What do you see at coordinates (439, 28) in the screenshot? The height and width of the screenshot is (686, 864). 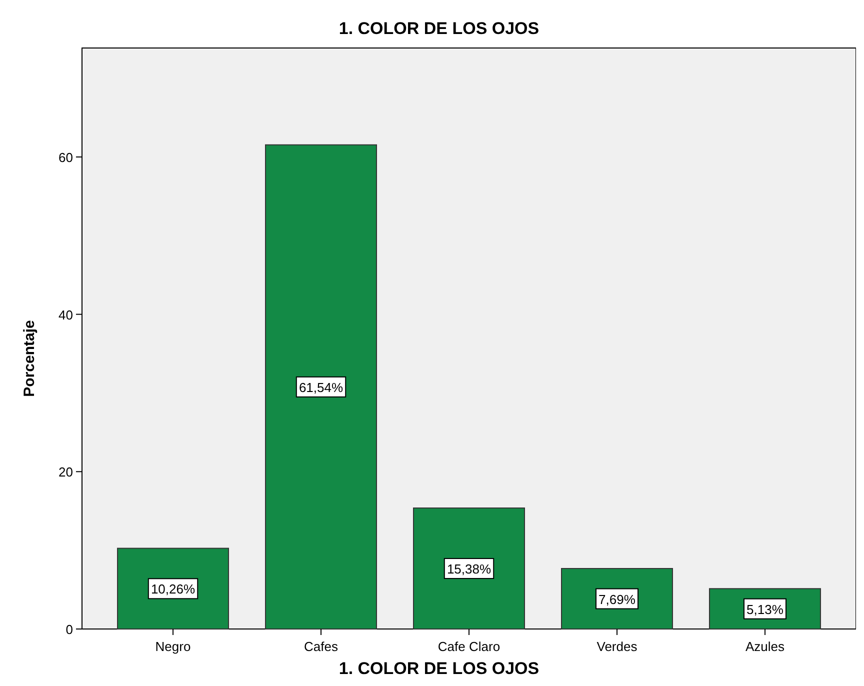 I see `chart-title: 1. COLOR DE LOS OJOS` at bounding box center [439, 28].